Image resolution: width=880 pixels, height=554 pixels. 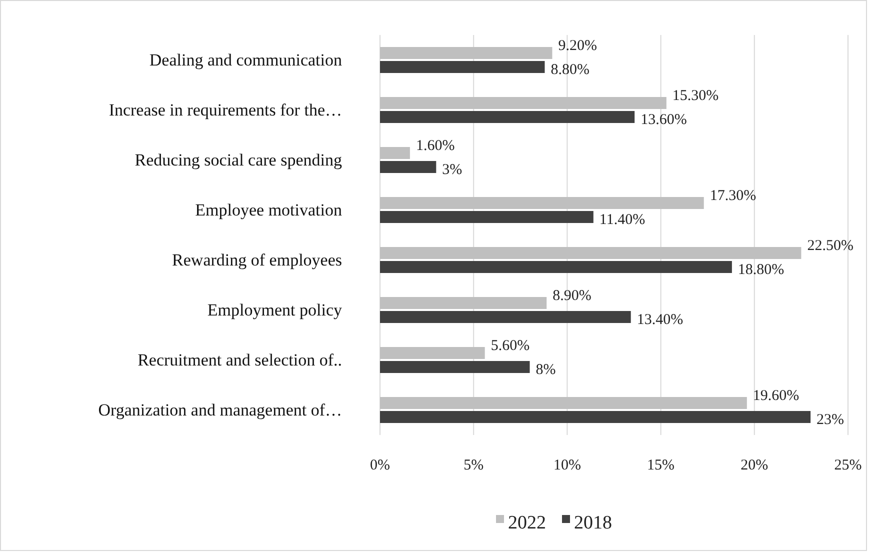 I want to click on data-label: 17.30%, so click(x=733, y=196).